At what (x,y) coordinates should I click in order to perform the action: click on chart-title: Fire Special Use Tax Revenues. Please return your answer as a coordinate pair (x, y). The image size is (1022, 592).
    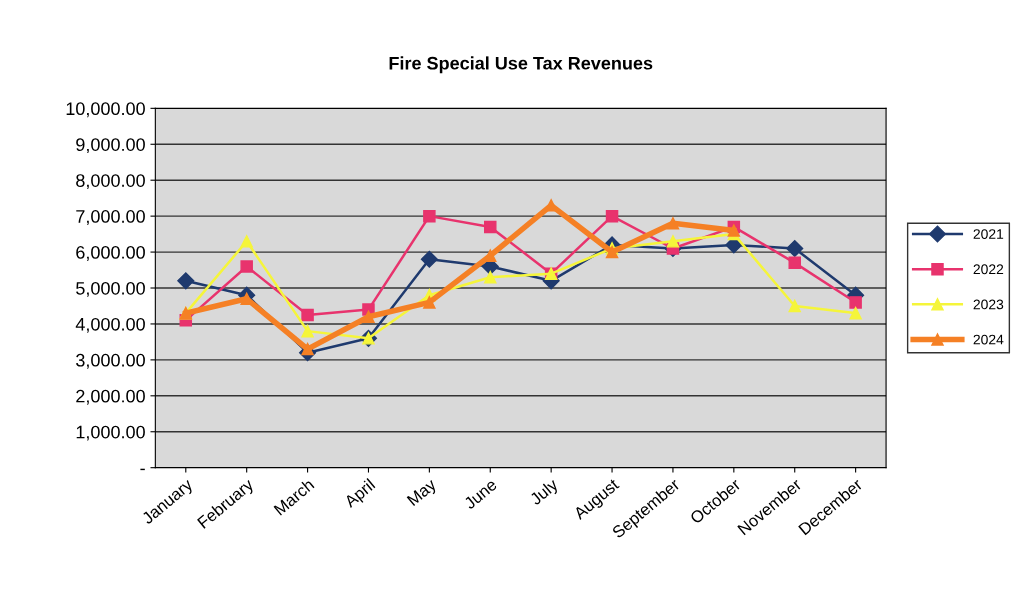
    Looking at the image, I should click on (521, 65).